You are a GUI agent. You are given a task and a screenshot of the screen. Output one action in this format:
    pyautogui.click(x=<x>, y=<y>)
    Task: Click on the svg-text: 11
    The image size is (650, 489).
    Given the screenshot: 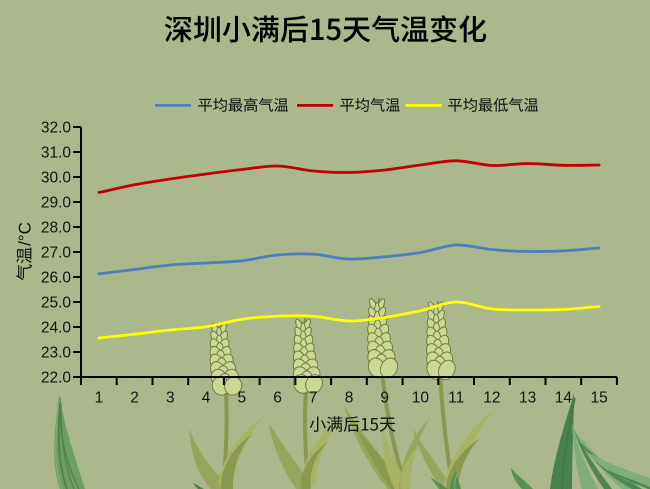 What is the action you would take?
    pyautogui.click(x=456, y=398)
    